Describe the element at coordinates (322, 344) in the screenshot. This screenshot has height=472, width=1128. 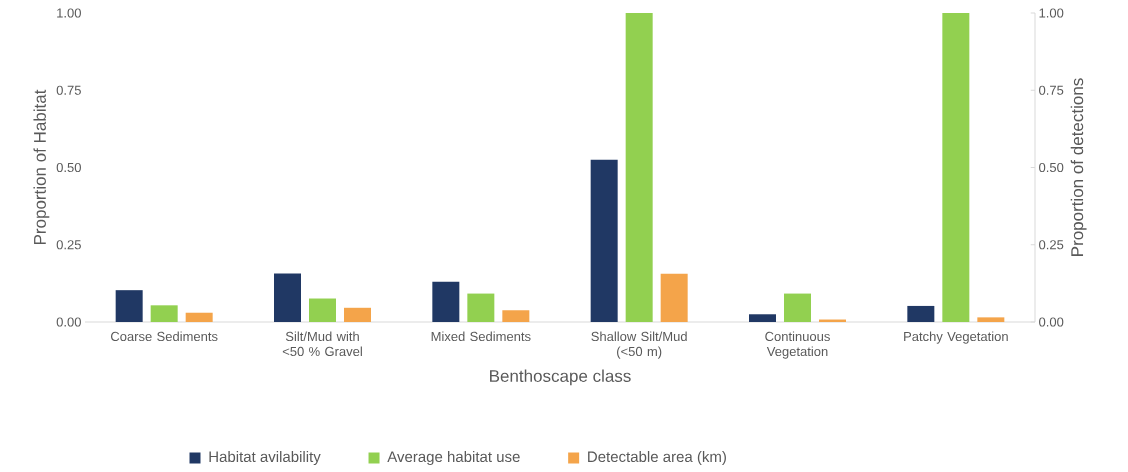
I see `x-tick-label: Silt/Mud with <50 % Gravel` at that location.